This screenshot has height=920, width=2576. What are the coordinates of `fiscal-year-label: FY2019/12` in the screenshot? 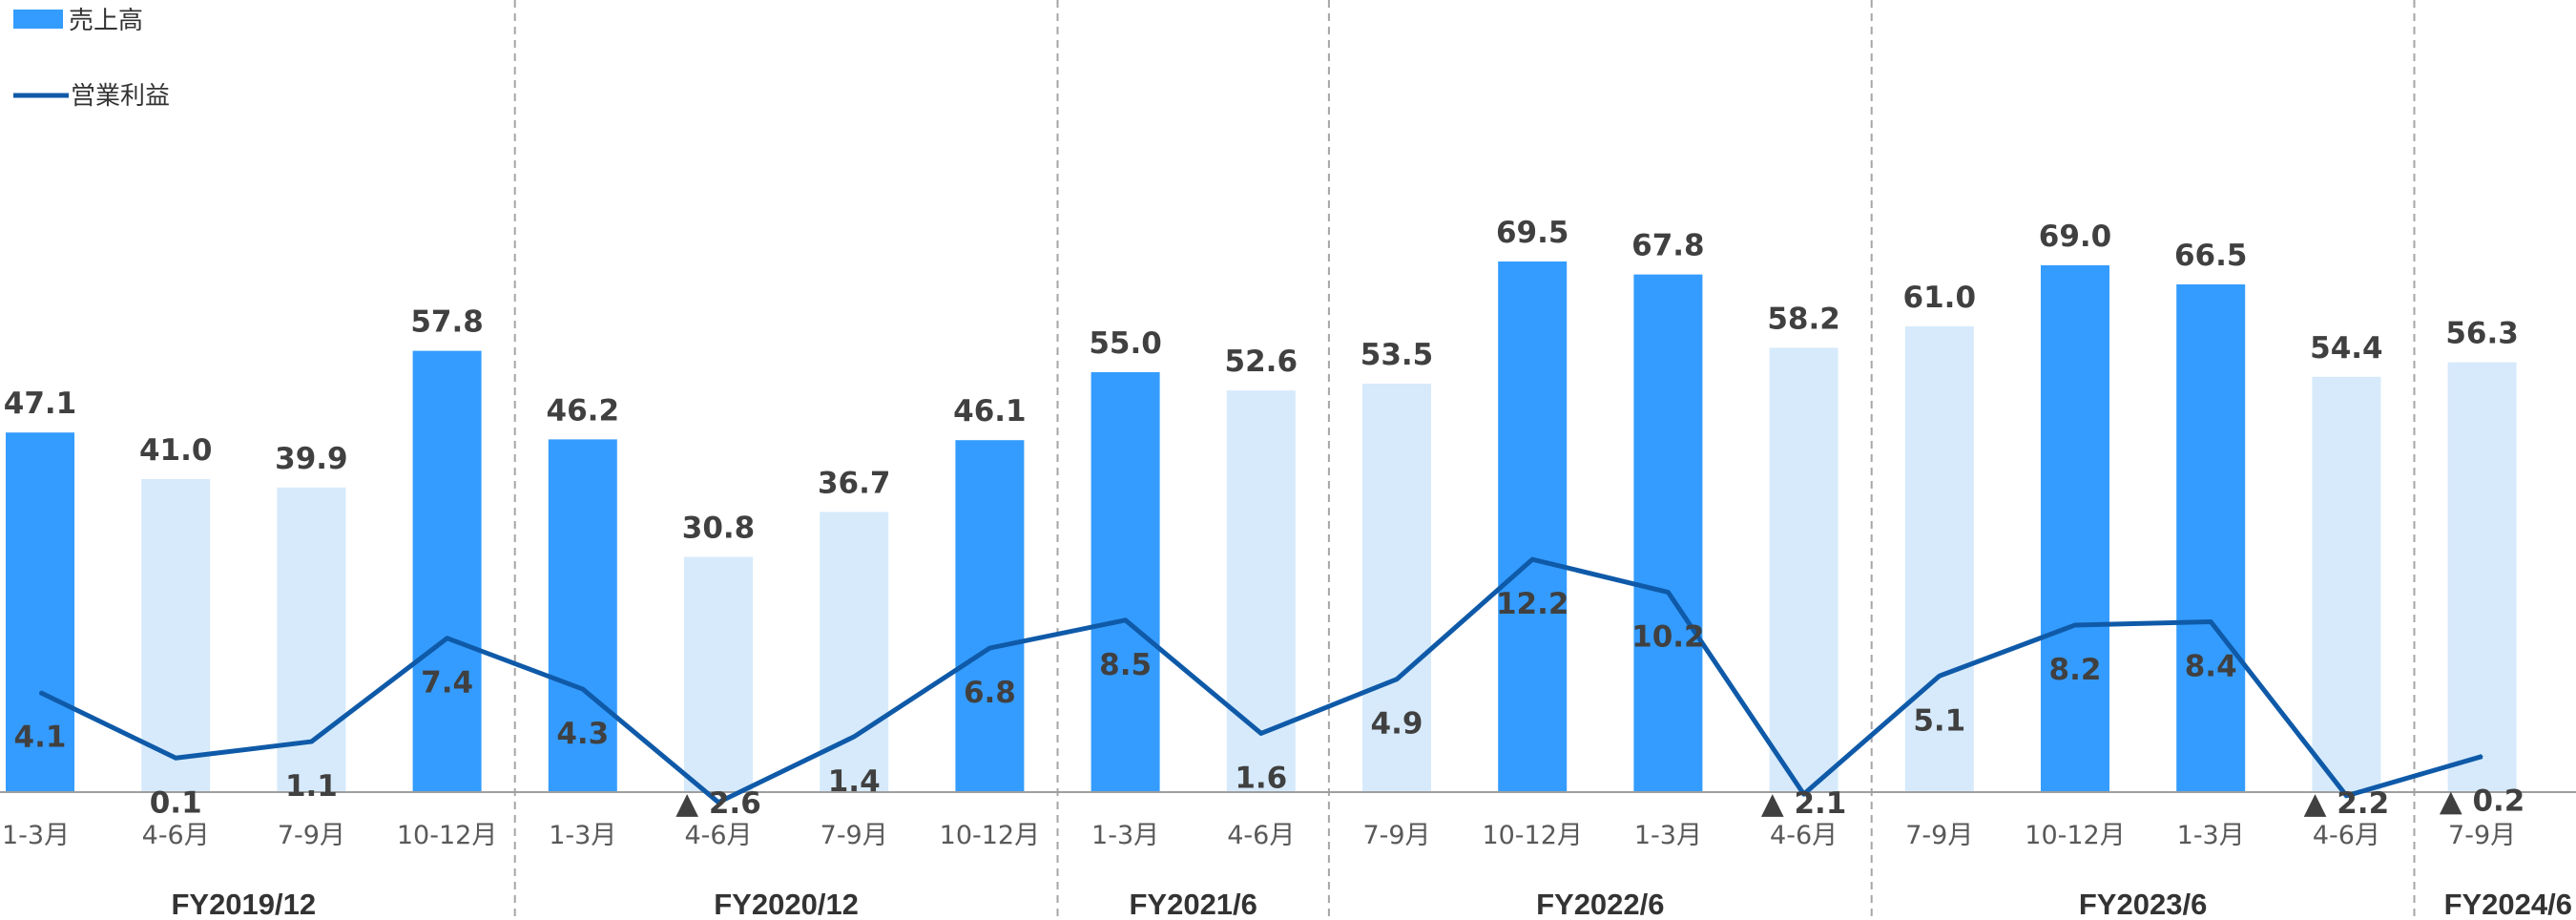 It's located at (243, 904).